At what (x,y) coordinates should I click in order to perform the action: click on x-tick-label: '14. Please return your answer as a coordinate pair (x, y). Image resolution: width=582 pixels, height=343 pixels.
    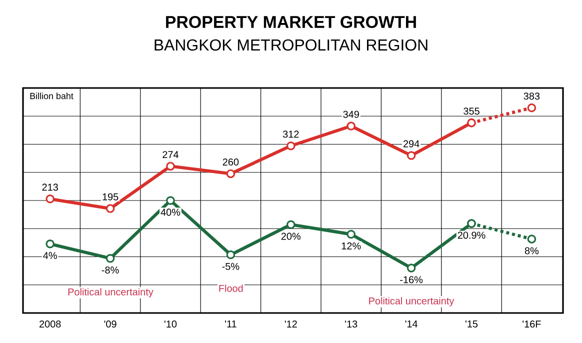
    Looking at the image, I should click on (411, 324).